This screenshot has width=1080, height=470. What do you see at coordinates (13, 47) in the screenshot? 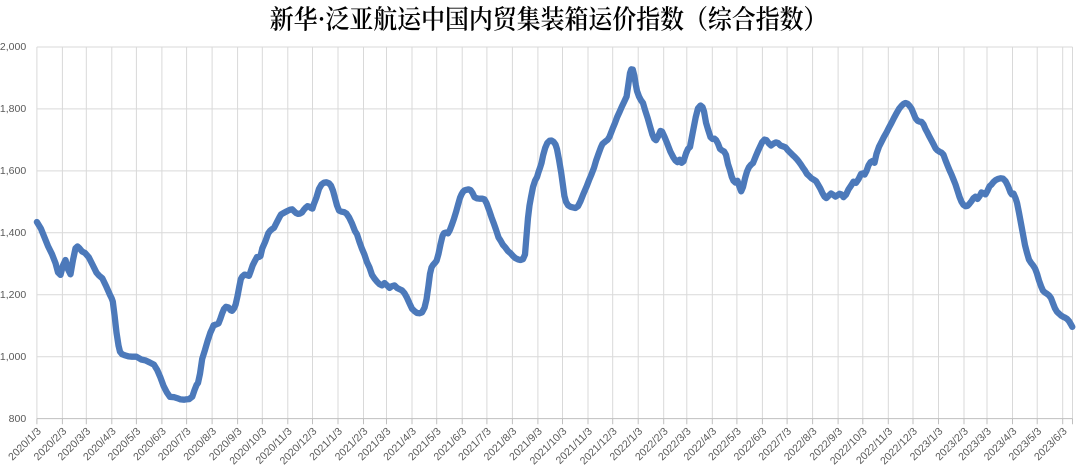
I see `svg-text: 2,000` at bounding box center [13, 47].